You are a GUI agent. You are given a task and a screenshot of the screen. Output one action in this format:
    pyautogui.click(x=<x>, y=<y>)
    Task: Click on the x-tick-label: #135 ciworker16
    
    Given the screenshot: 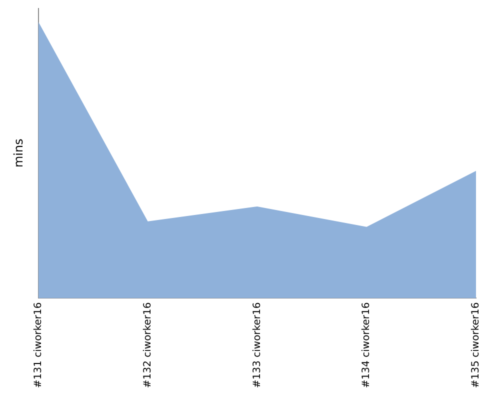 What is the action you would take?
    pyautogui.click(x=476, y=345)
    